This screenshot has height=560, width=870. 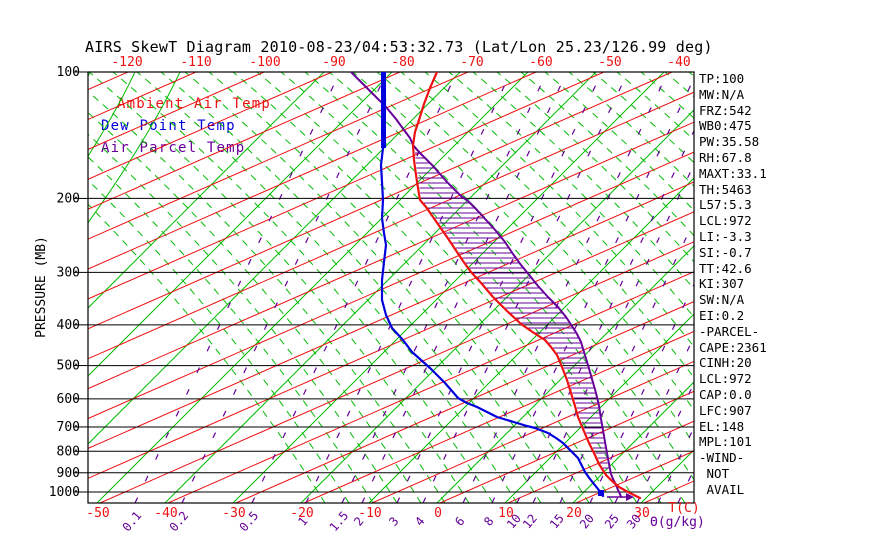 I want to click on stats-line: TP:100, so click(x=722, y=78).